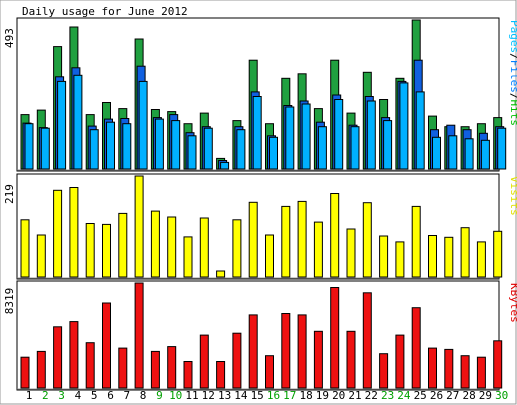 Image resolution: width=517 pixels, height=405 pixels. I want to click on day-label-10: 10, so click(175, 395).